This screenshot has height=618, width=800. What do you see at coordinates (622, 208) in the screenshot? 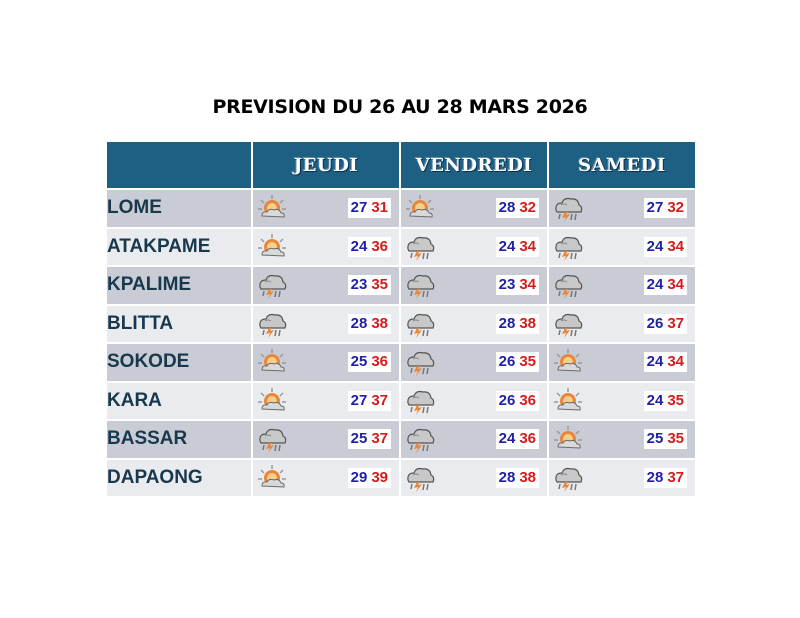
I see `forecast-cell: 27 32` at bounding box center [622, 208].